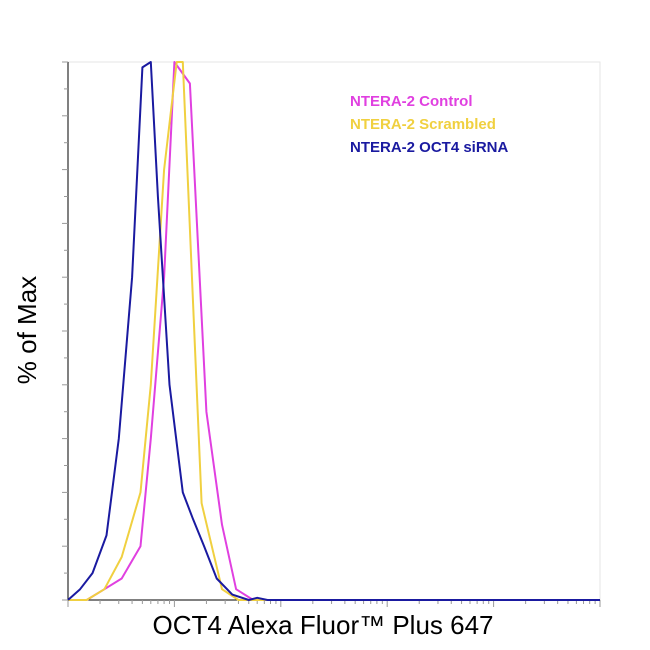  Describe the element at coordinates (411, 101) in the screenshot. I see `legend-entry-1: NTERA-2 Control` at that location.